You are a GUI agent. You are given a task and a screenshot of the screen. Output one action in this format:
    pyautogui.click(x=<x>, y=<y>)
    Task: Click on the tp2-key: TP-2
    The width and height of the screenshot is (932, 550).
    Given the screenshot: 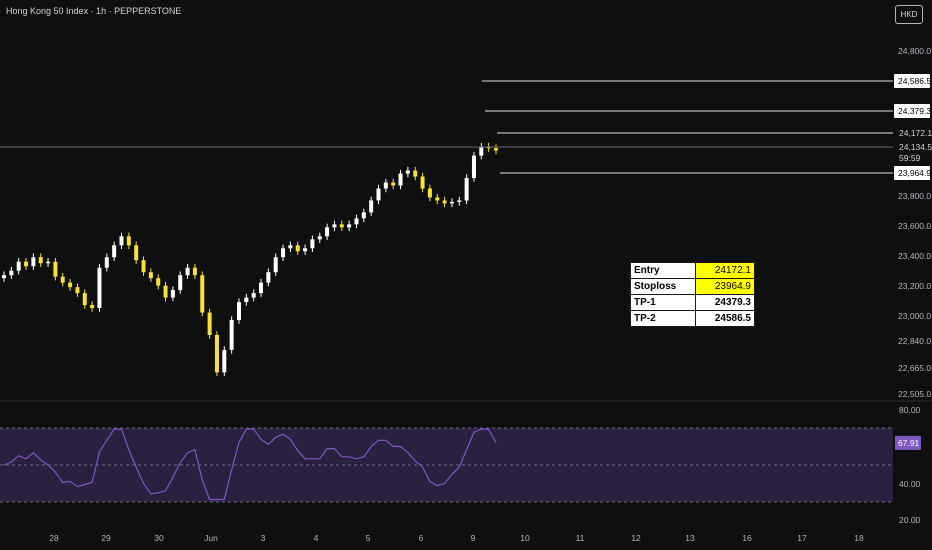 What is the action you would take?
    pyautogui.click(x=663, y=318)
    